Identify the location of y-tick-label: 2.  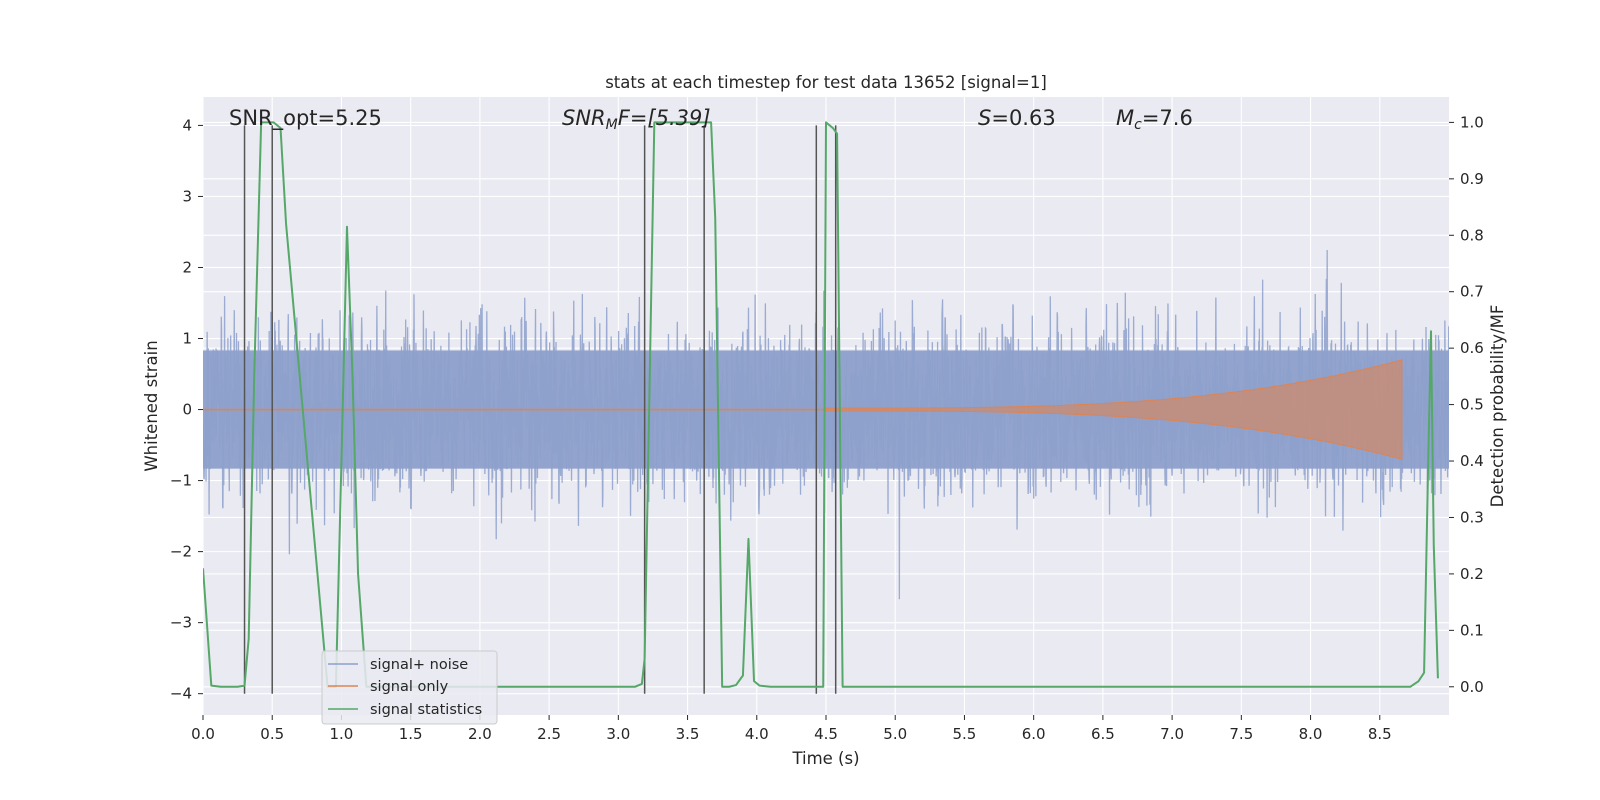
(187, 267).